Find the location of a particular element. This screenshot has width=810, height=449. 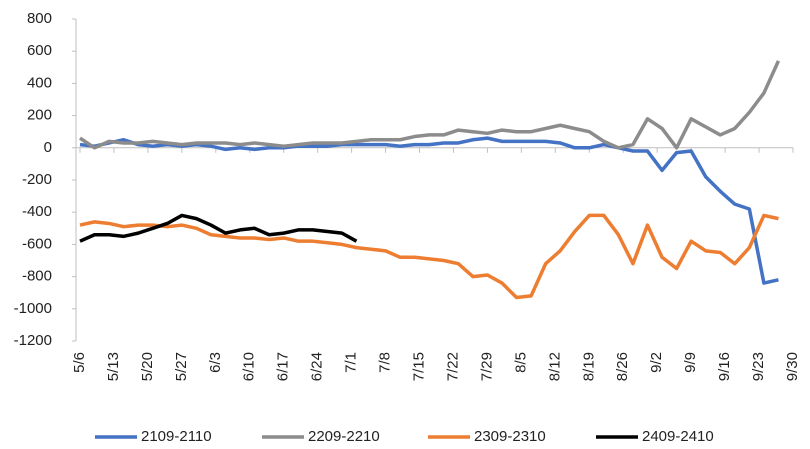

x-tick-label: 6/24 is located at coordinates (317, 366).